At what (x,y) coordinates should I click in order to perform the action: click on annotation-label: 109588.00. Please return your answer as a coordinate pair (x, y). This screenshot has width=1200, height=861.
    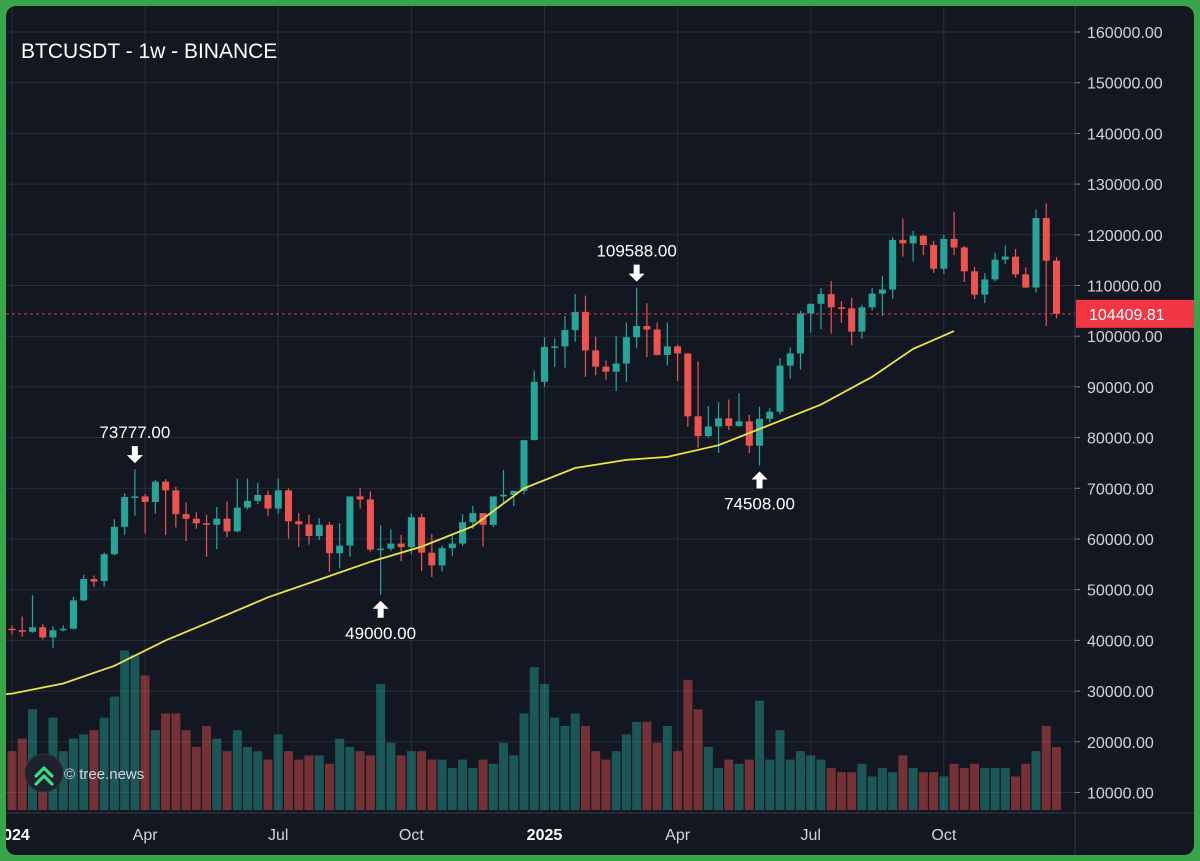
    Looking at the image, I should click on (636, 251).